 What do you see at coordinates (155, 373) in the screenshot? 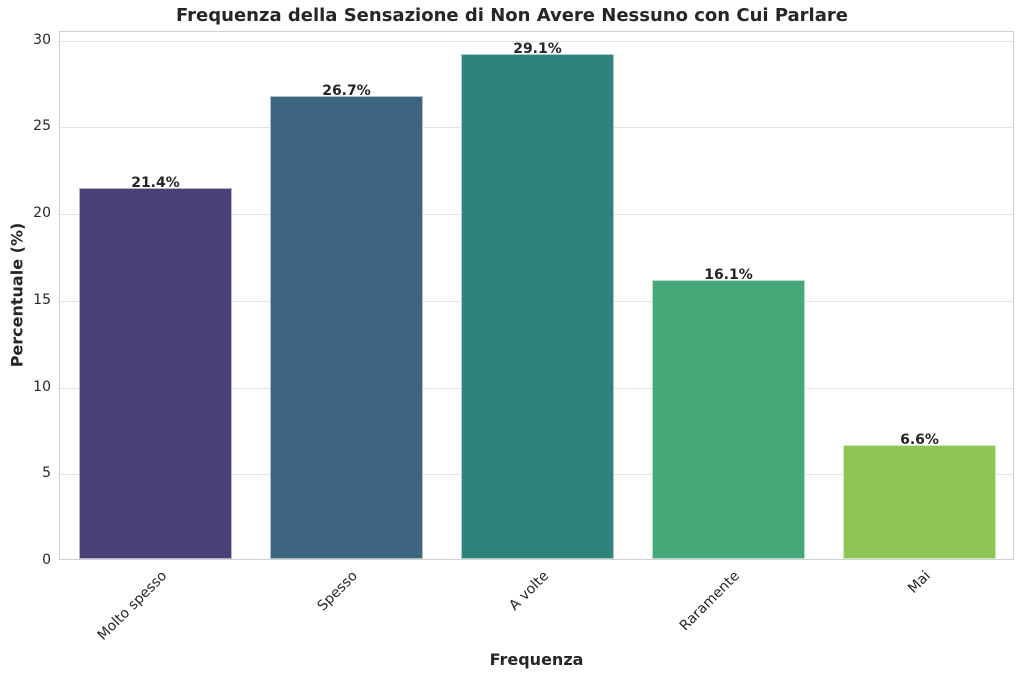
I see `bar-molto-spesso` at bounding box center [155, 373].